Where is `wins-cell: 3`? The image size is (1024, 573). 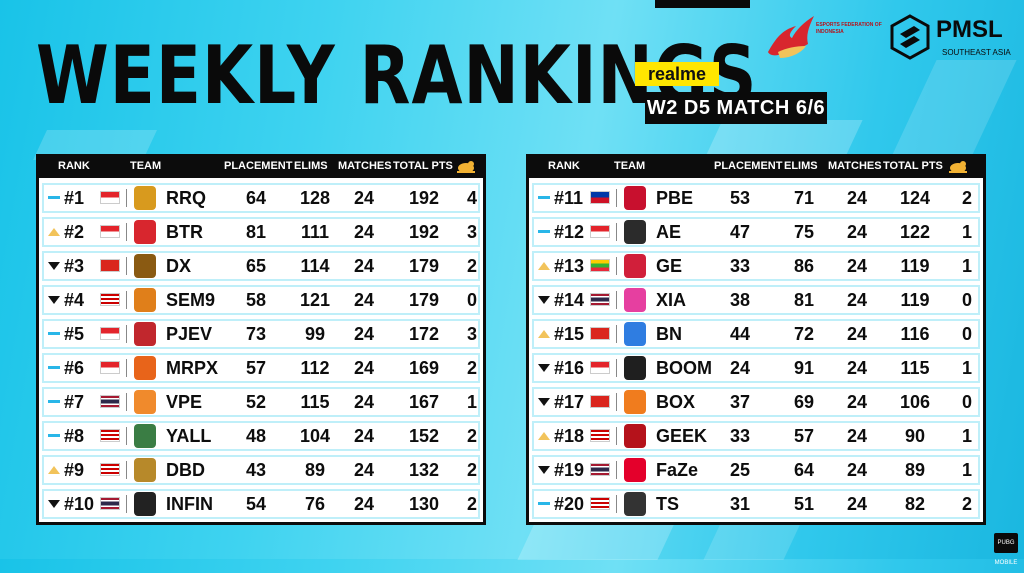
wins-cell: 3 is located at coordinates (471, 334).